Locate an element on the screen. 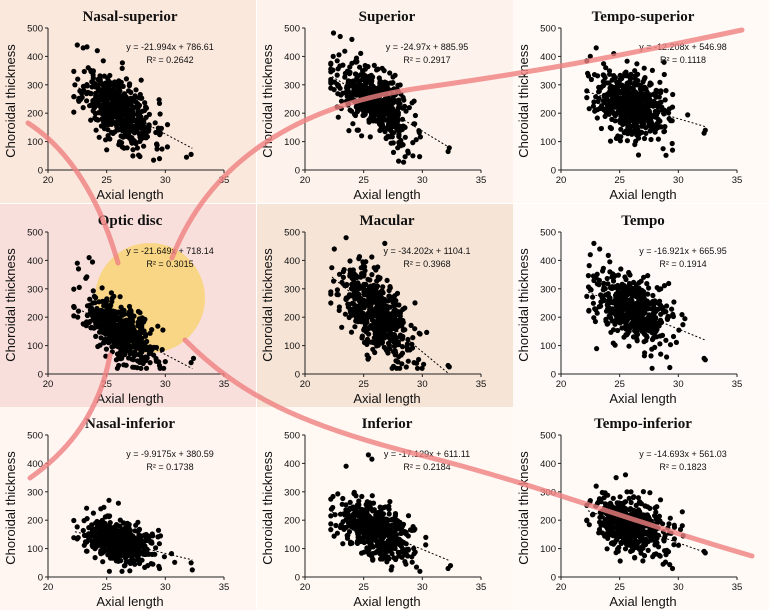  y-tick-label: 200 is located at coordinates (35, 317).